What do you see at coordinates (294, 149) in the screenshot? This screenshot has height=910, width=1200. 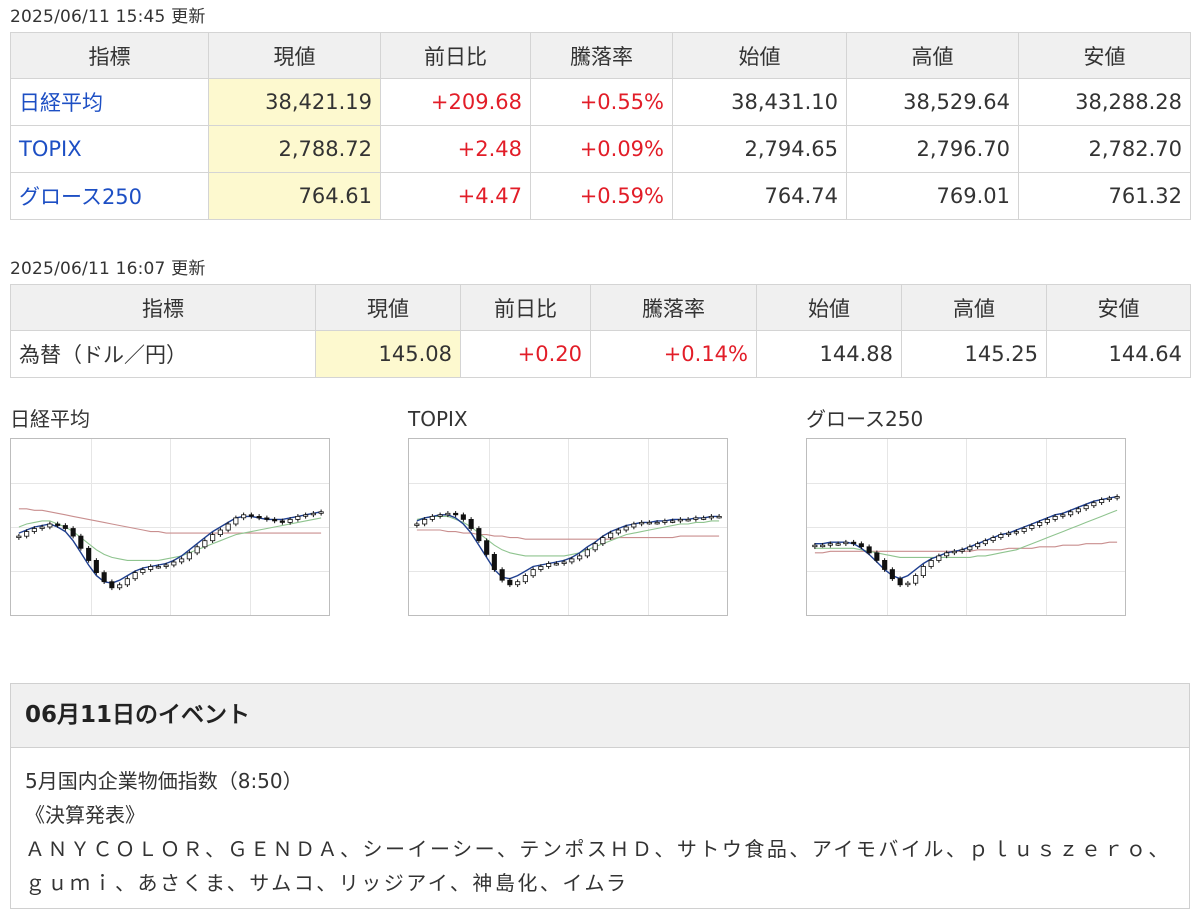 I see `current-value: 2,788.72` at bounding box center [294, 149].